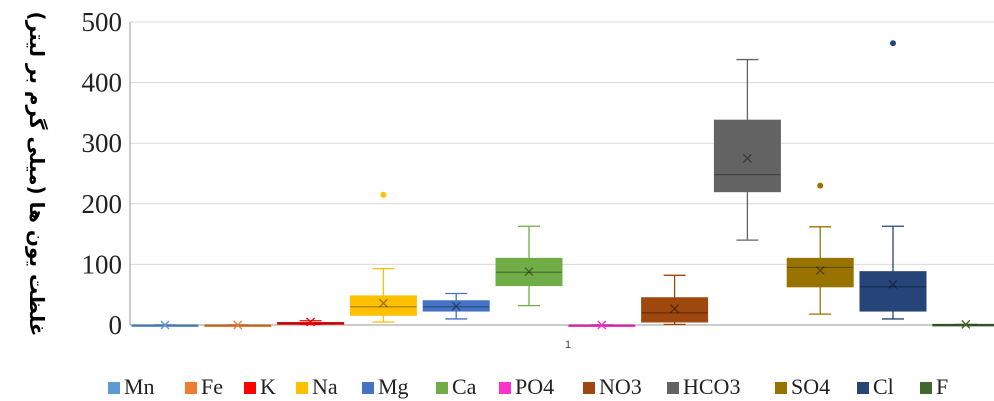 This screenshot has width=994, height=401. I want to click on legend-label-fe: Fe, so click(212, 386).